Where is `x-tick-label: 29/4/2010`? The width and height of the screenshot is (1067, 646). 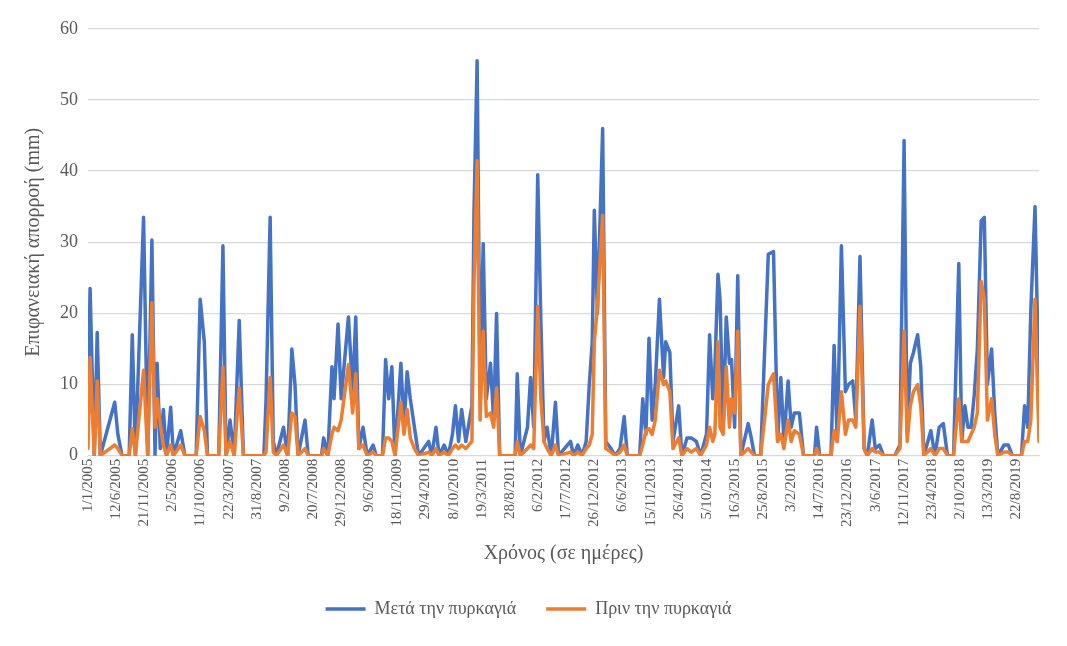 x-tick-label: 29/4/2010 is located at coordinates (424, 489).